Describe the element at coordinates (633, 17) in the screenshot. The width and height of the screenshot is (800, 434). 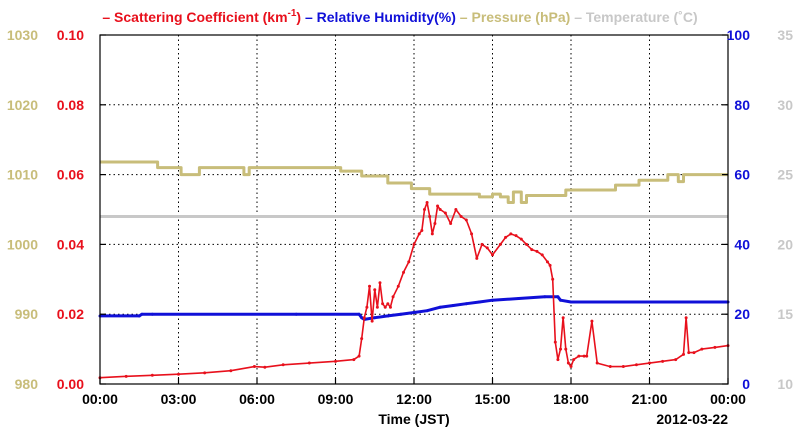
I see `legend-item: – Temperature (˚C)` at that location.